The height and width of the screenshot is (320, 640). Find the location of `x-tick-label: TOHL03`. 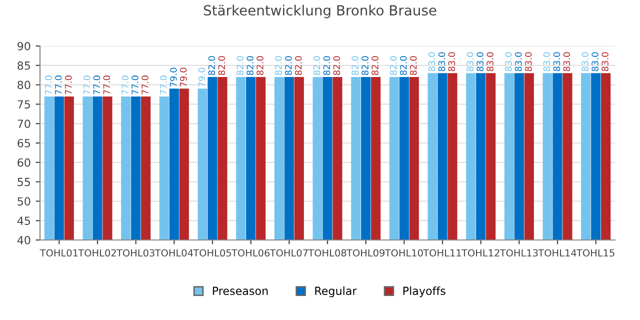

x-tick-label: TOHL03 is located at coordinates (135, 253).